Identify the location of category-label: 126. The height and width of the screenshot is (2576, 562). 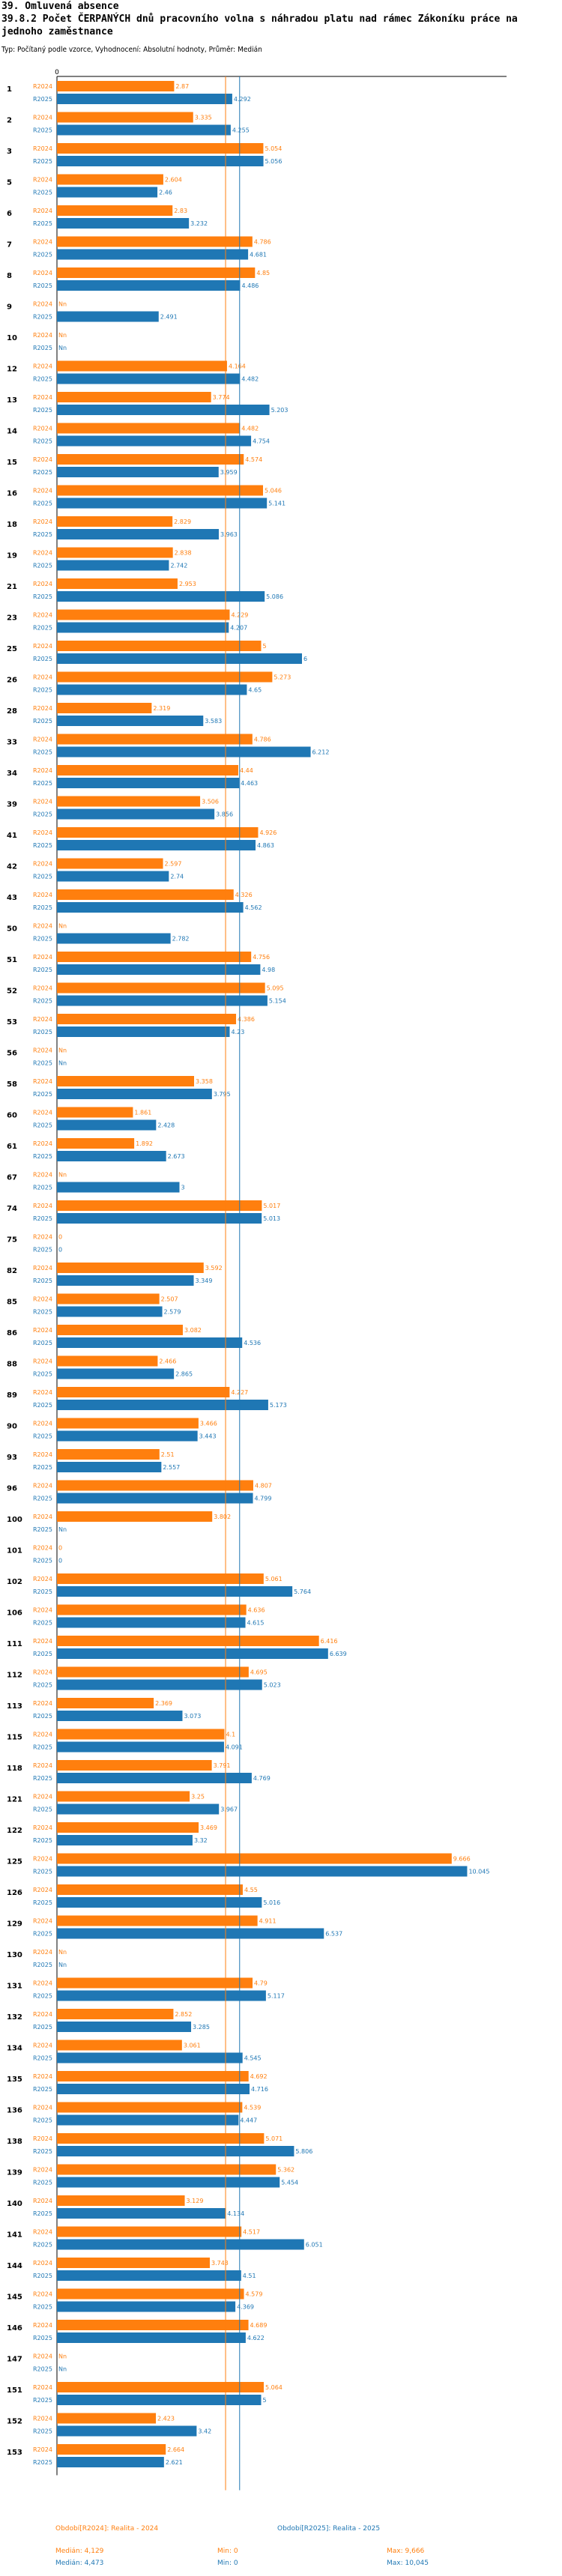
(14, 1893).